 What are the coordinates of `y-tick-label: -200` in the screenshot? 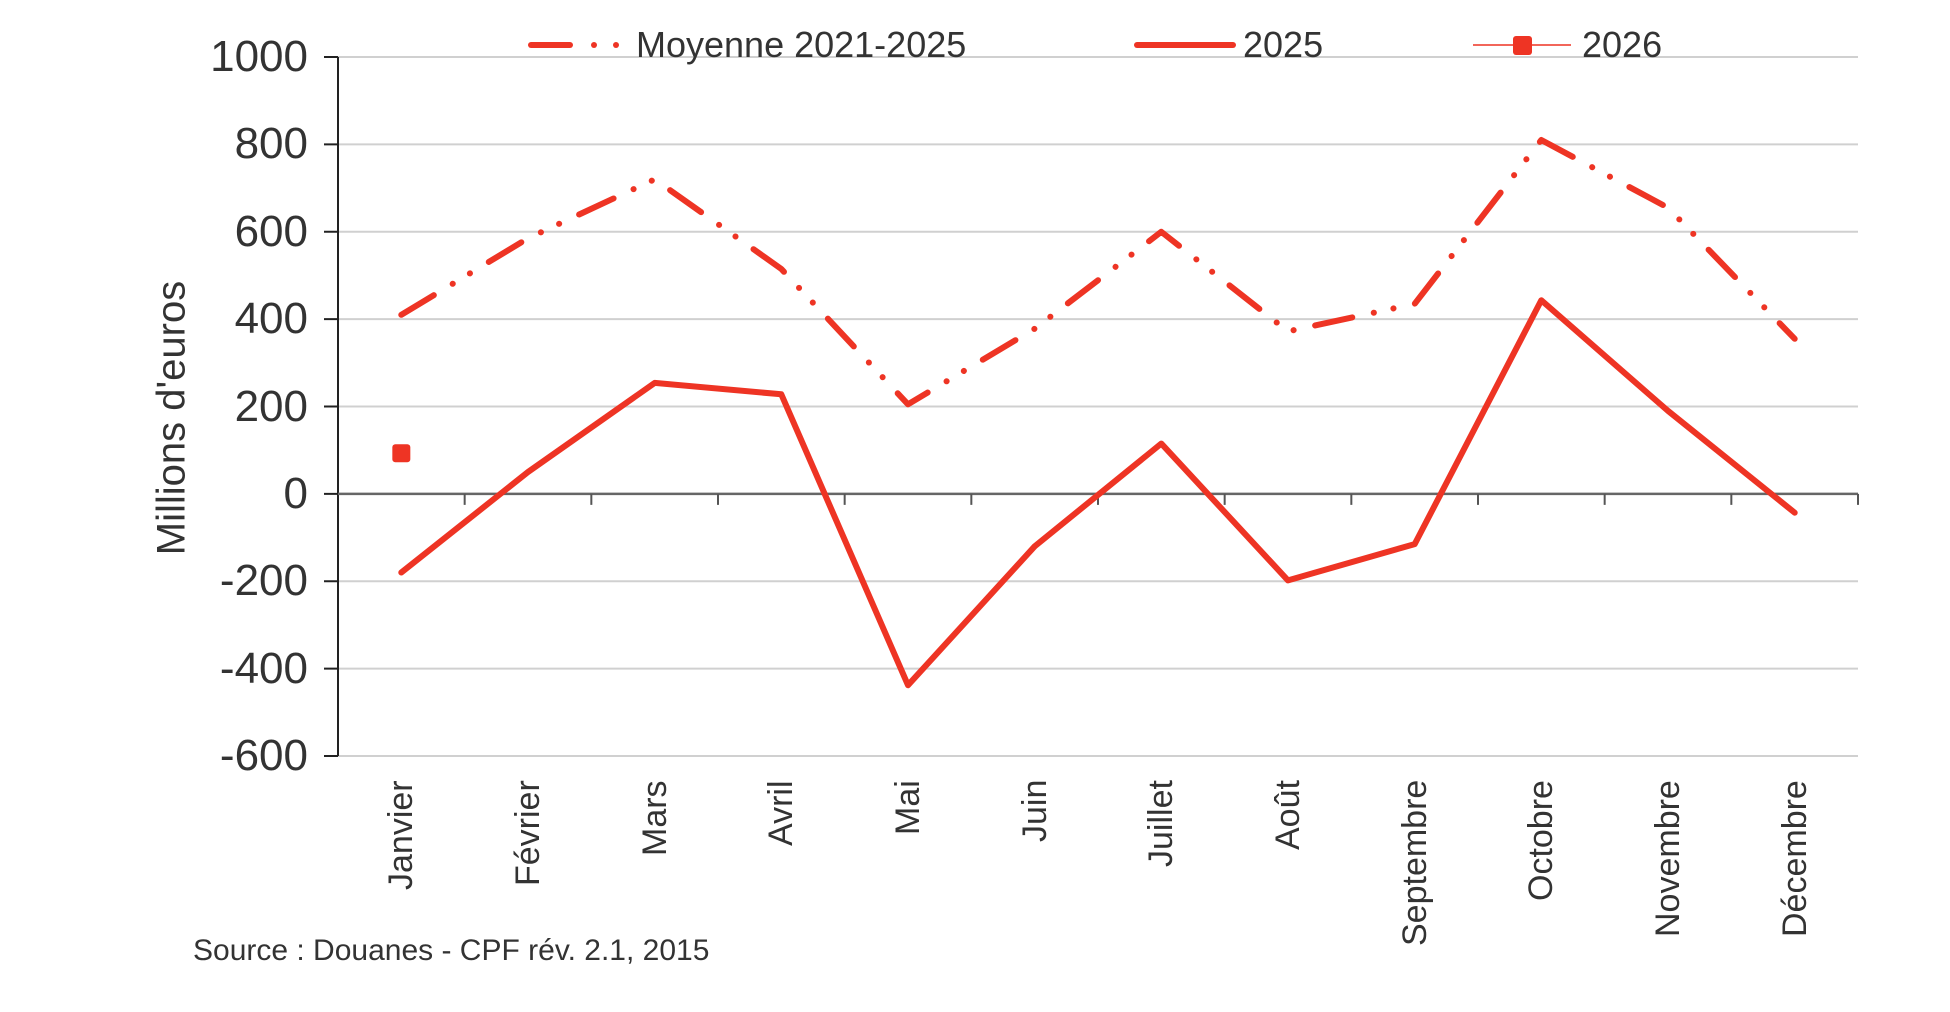 It's located at (263, 581).